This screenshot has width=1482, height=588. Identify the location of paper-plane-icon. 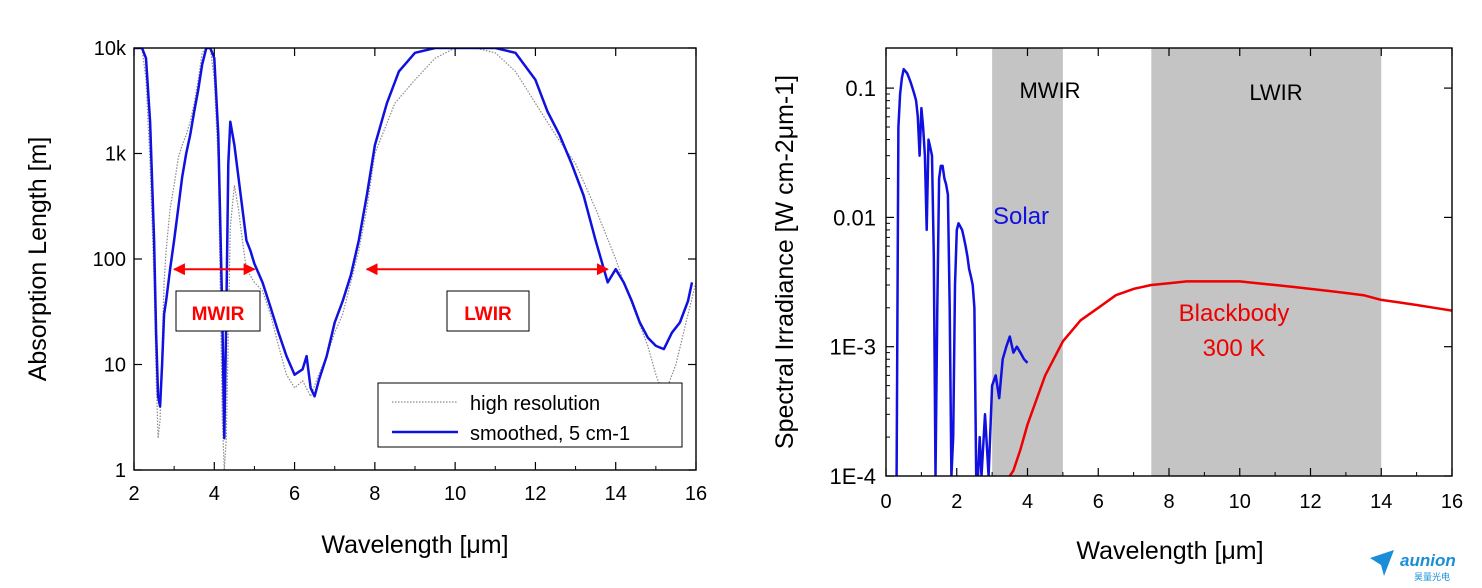
(1382, 563).